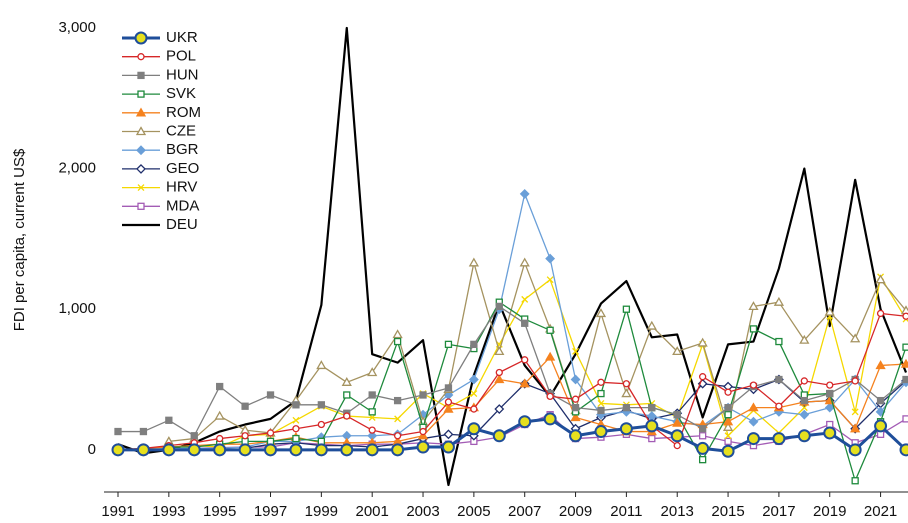  What do you see at coordinates (182, 205) in the screenshot?
I see `legend-label: MDA` at bounding box center [182, 205].